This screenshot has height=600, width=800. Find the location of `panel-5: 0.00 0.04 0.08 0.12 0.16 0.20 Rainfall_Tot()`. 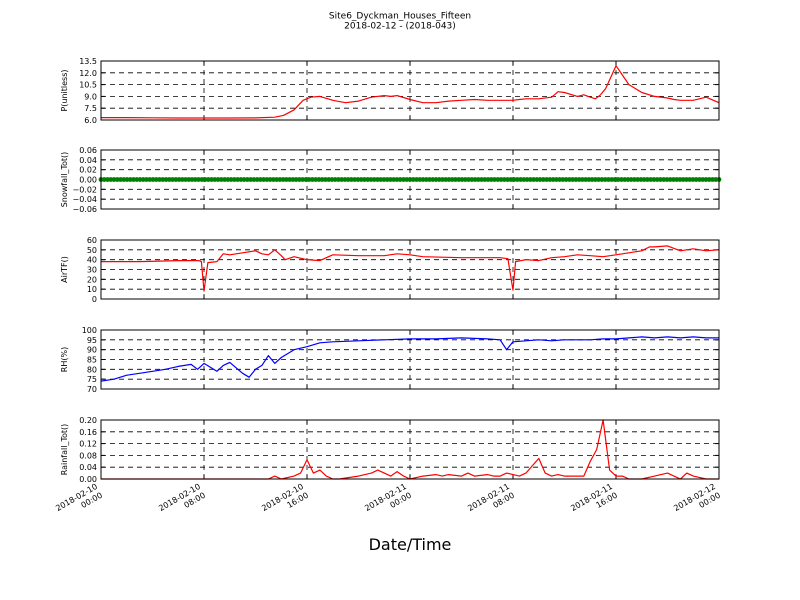

panel-5: 0.00 0.04 0.08 0.12 0.16 0.20 Rainfall_Tot() is located at coordinates (390, 450).